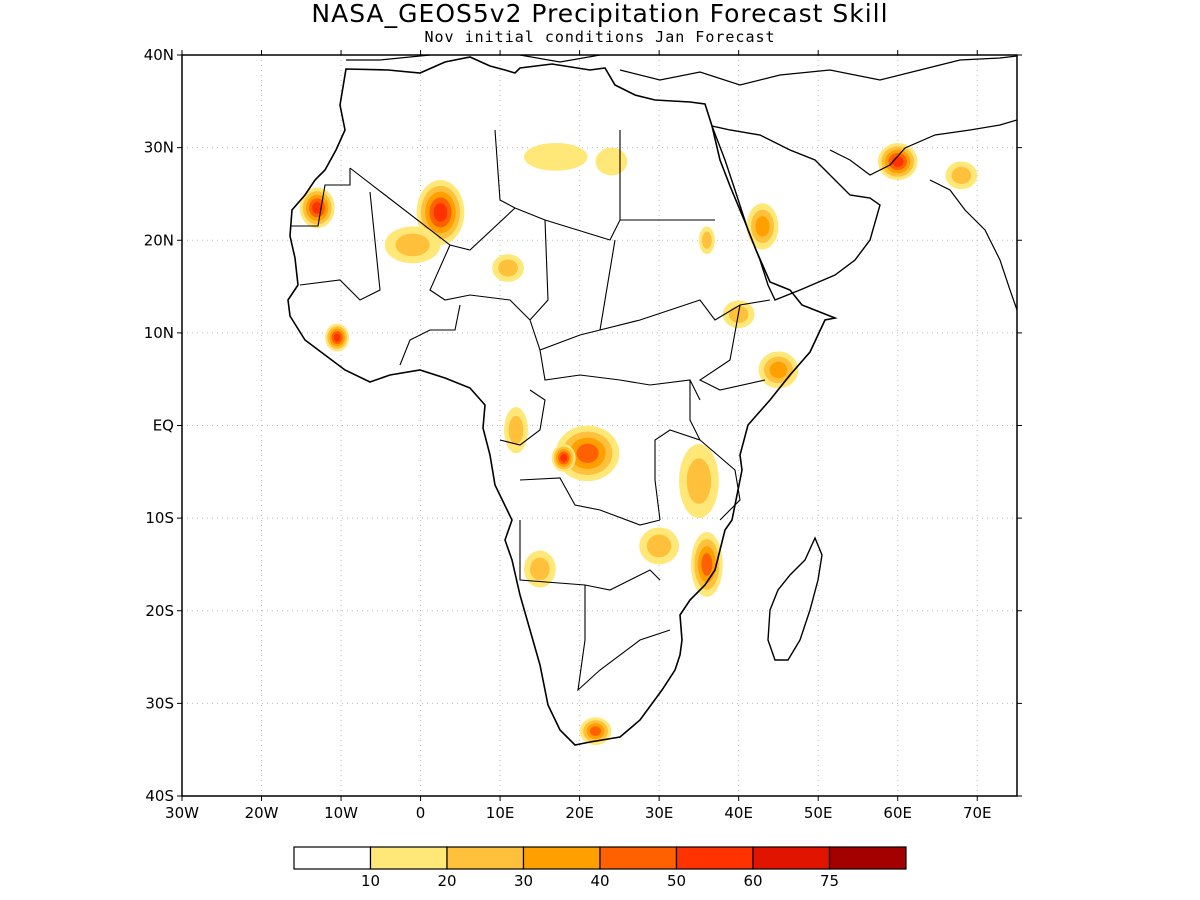 This screenshot has height=900, width=1200. What do you see at coordinates (159, 518) in the screenshot?
I see `lat-tick-label: 10S` at bounding box center [159, 518].